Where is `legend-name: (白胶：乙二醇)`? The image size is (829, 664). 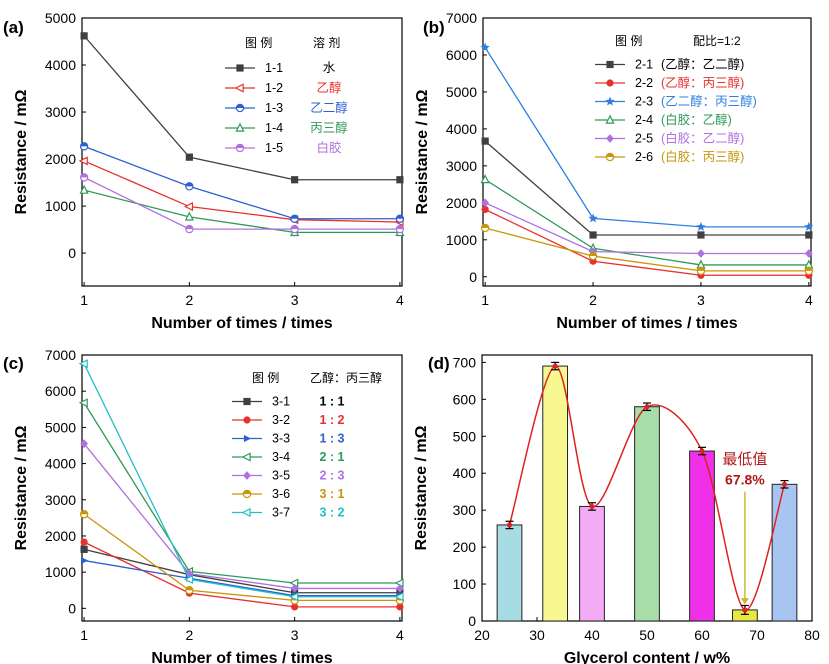
legend-name: (白胶：乙二醇) is located at coordinates (702, 138).